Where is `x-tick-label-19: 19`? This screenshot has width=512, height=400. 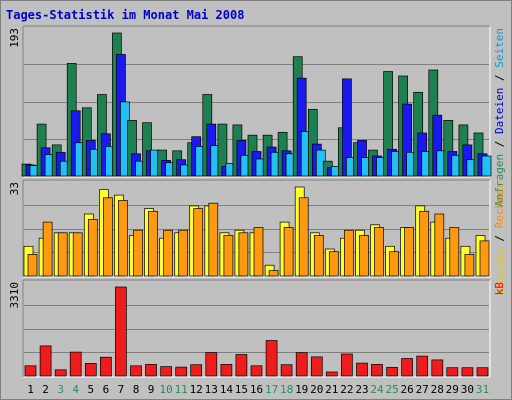 x-tick-label-19: 19 is located at coordinates (301, 389).